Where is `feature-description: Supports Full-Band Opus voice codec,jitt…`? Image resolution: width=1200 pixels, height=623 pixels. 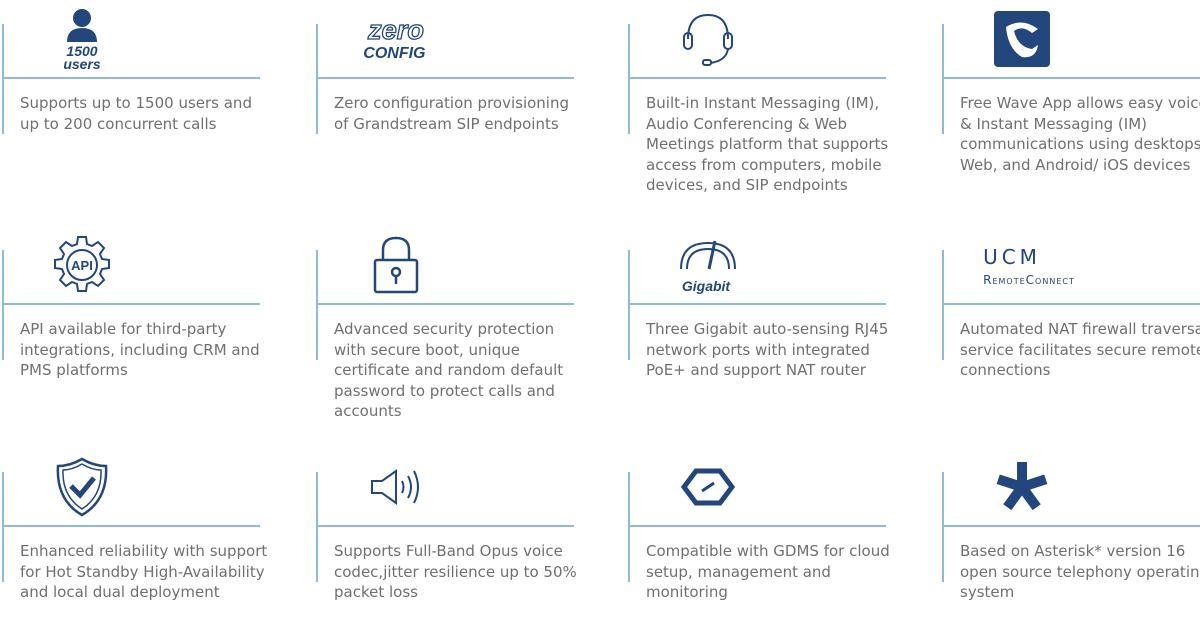
feature-description: Supports Full-Band Opus voice codec,jitt… is located at coordinates (455, 571).